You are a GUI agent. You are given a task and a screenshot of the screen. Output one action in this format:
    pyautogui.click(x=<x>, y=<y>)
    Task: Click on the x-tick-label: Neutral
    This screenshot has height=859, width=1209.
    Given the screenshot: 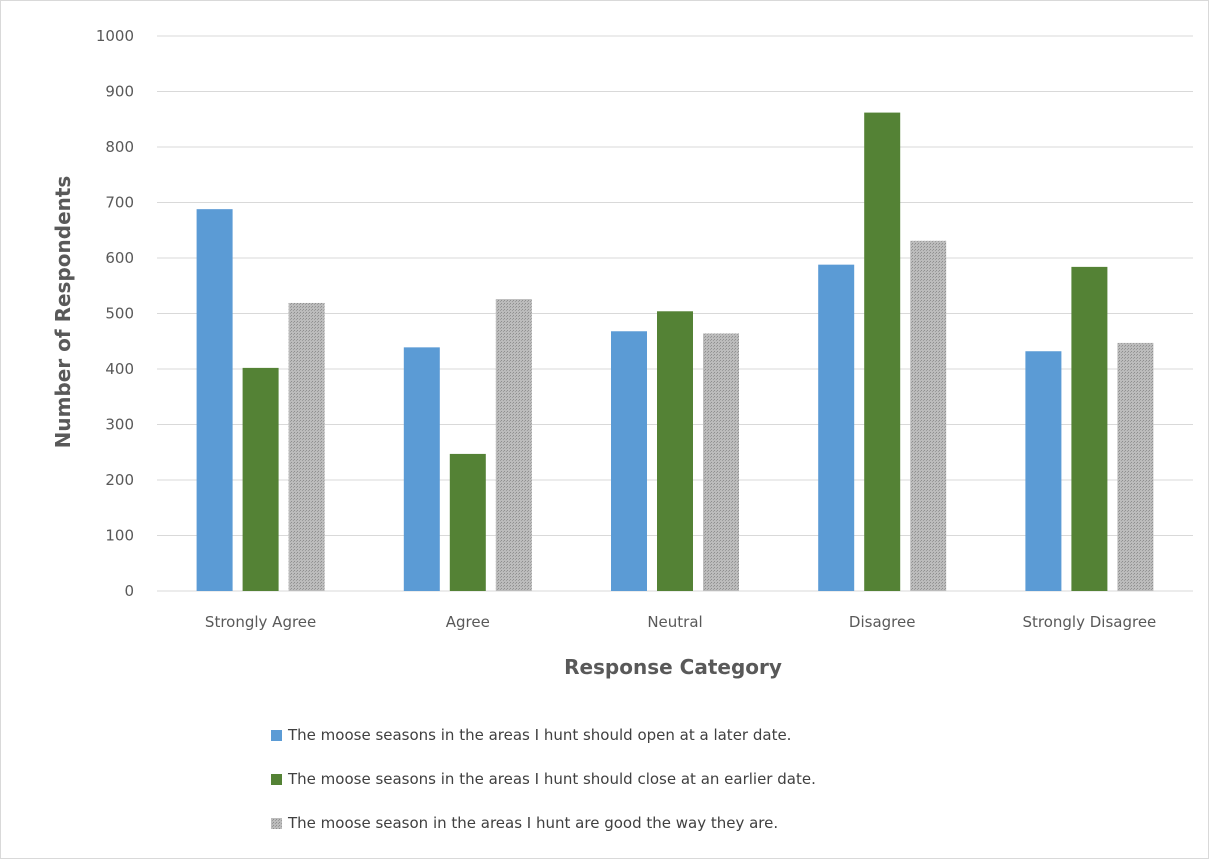 What is the action you would take?
    pyautogui.click(x=674, y=622)
    